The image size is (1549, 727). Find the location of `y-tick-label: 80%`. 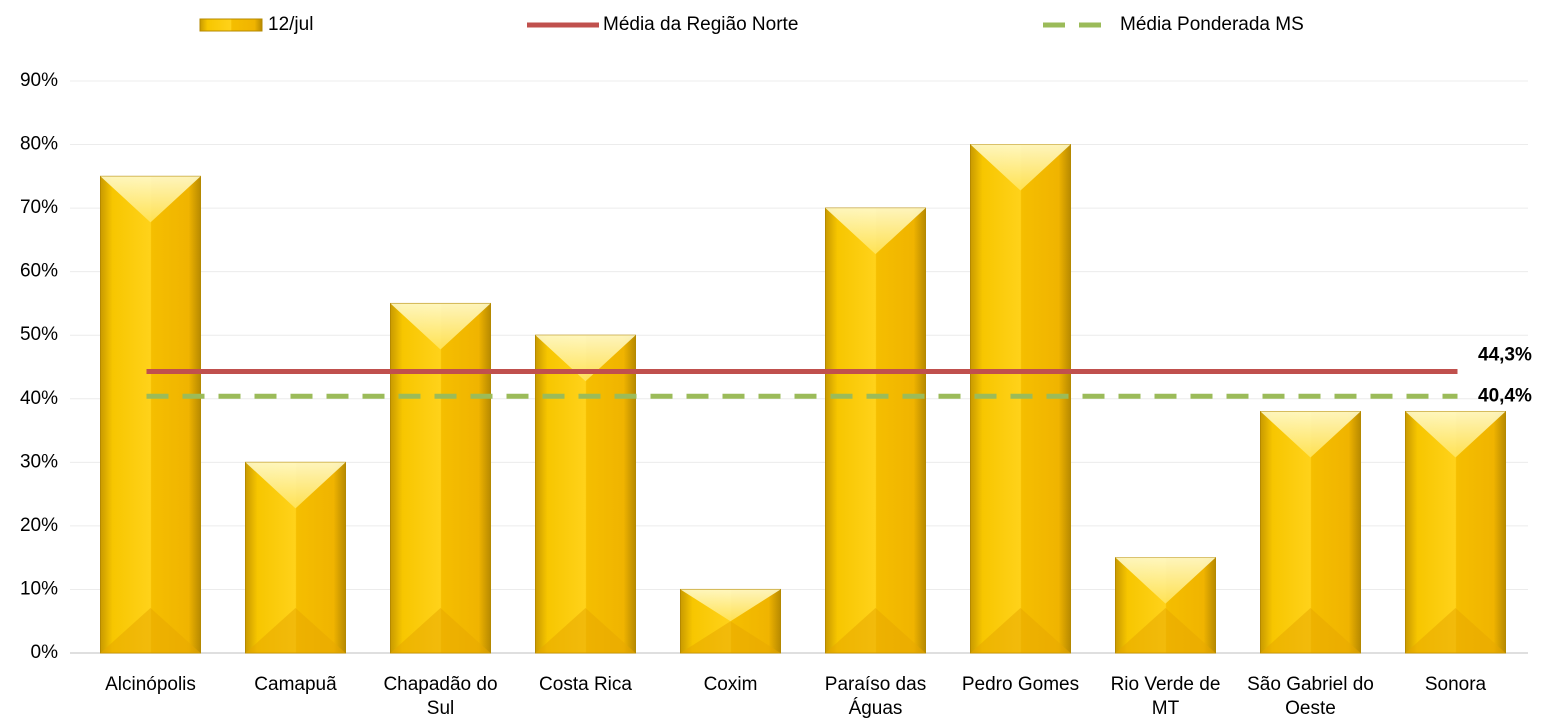

y-tick-label: 80% is located at coordinates (39, 144).